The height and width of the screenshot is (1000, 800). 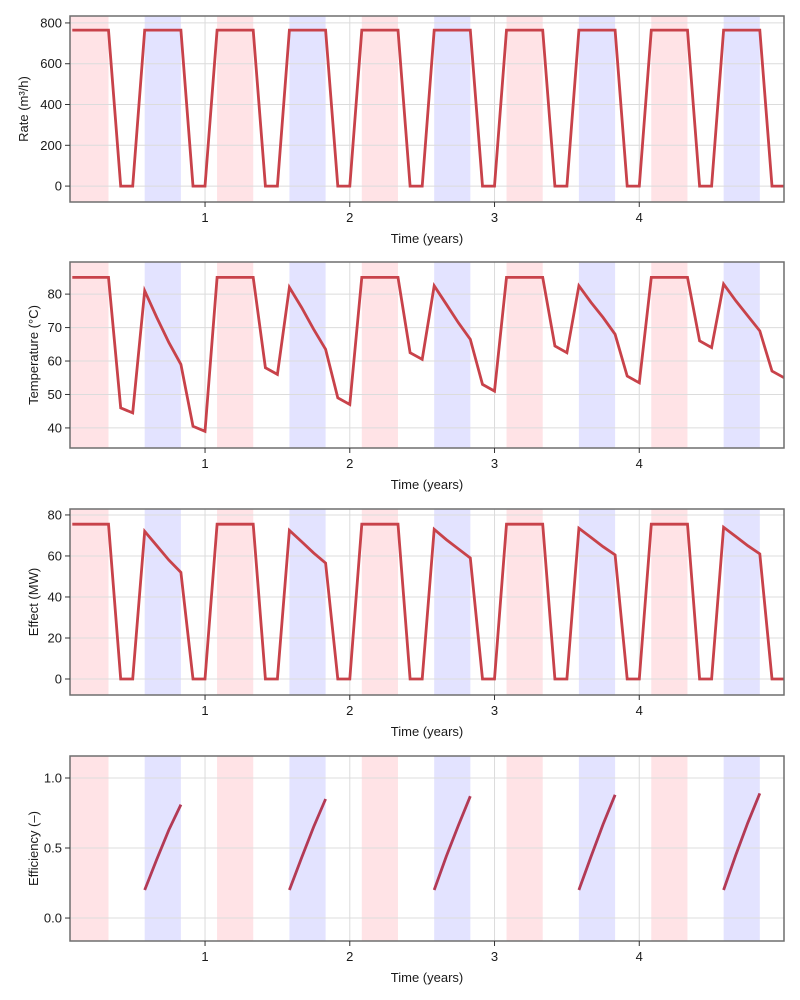 What do you see at coordinates (55, 637) in the screenshot?
I see `y-tick-label: 20` at bounding box center [55, 637].